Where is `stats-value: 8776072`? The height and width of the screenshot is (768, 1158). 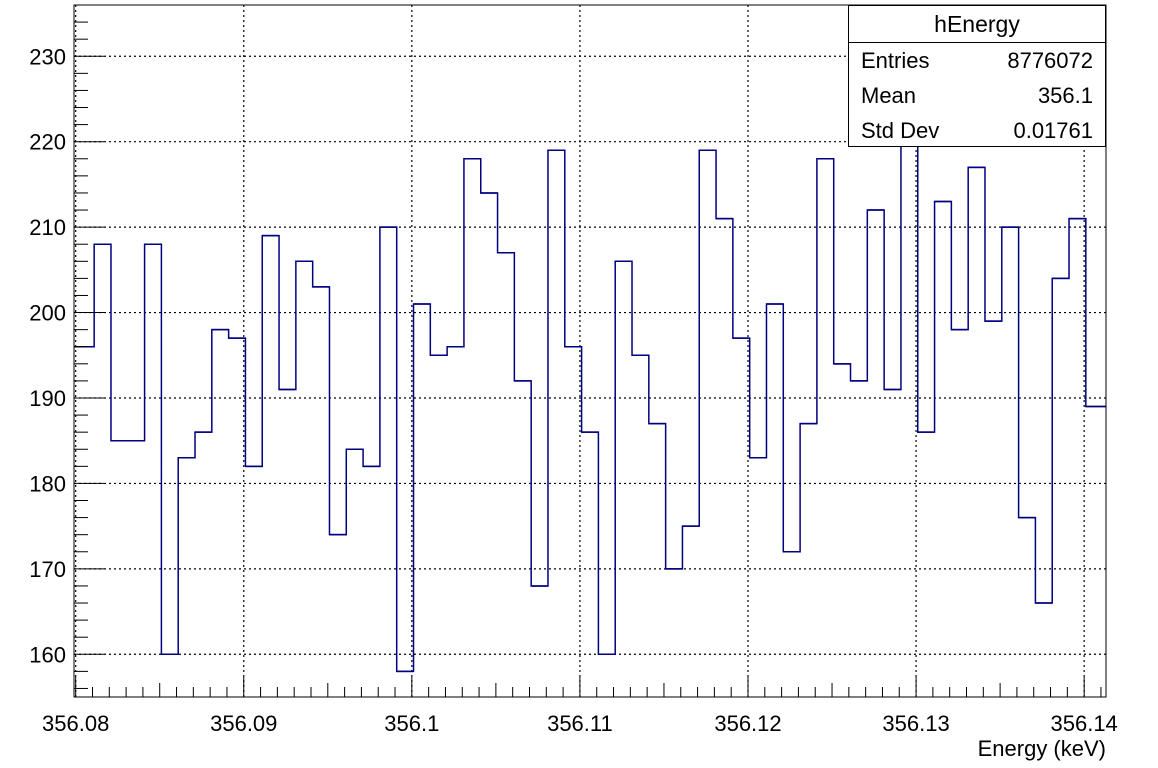 stats-value: 8776072 is located at coordinates (1050, 60).